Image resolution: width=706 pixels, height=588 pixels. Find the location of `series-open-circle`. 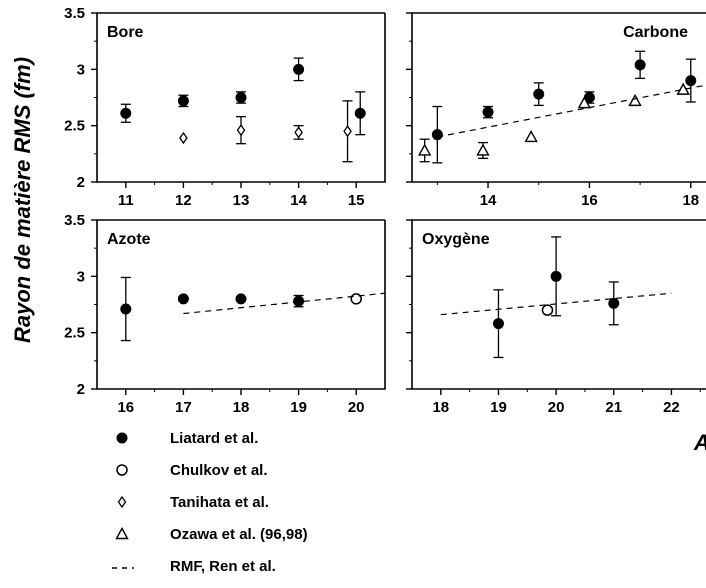

series-open-circle is located at coordinates (547, 310).